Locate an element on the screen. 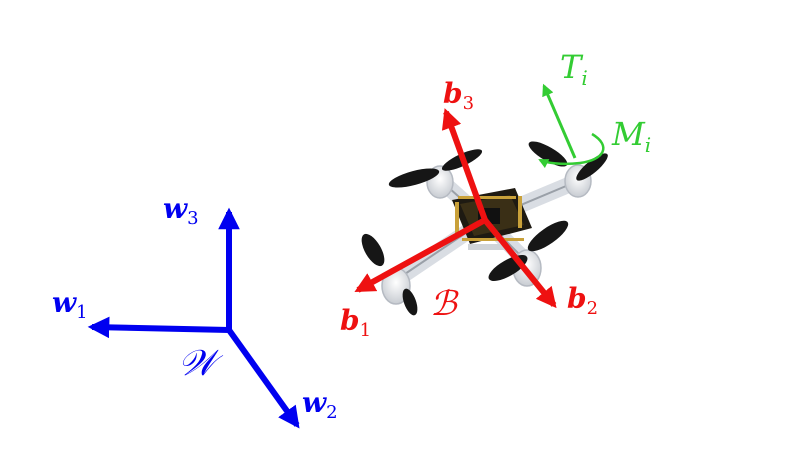 This screenshot has width=800, height=450. b2-label: b2 is located at coordinates (582, 300).